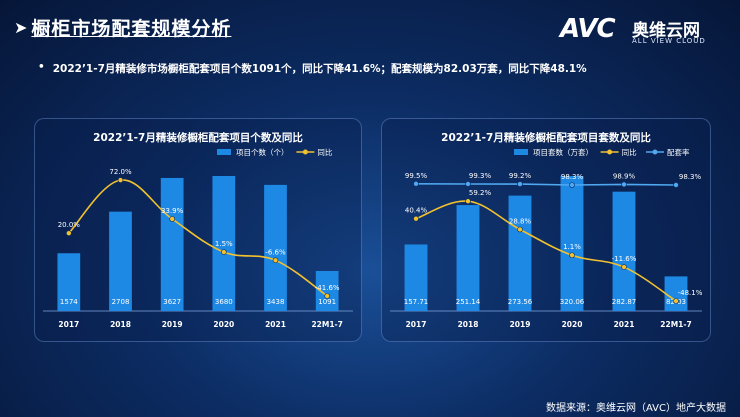 This screenshot has height=417, width=740. What do you see at coordinates (131, 29) in the screenshot?
I see `page-title: 橱柜市场配套规模分析` at bounding box center [131, 29].